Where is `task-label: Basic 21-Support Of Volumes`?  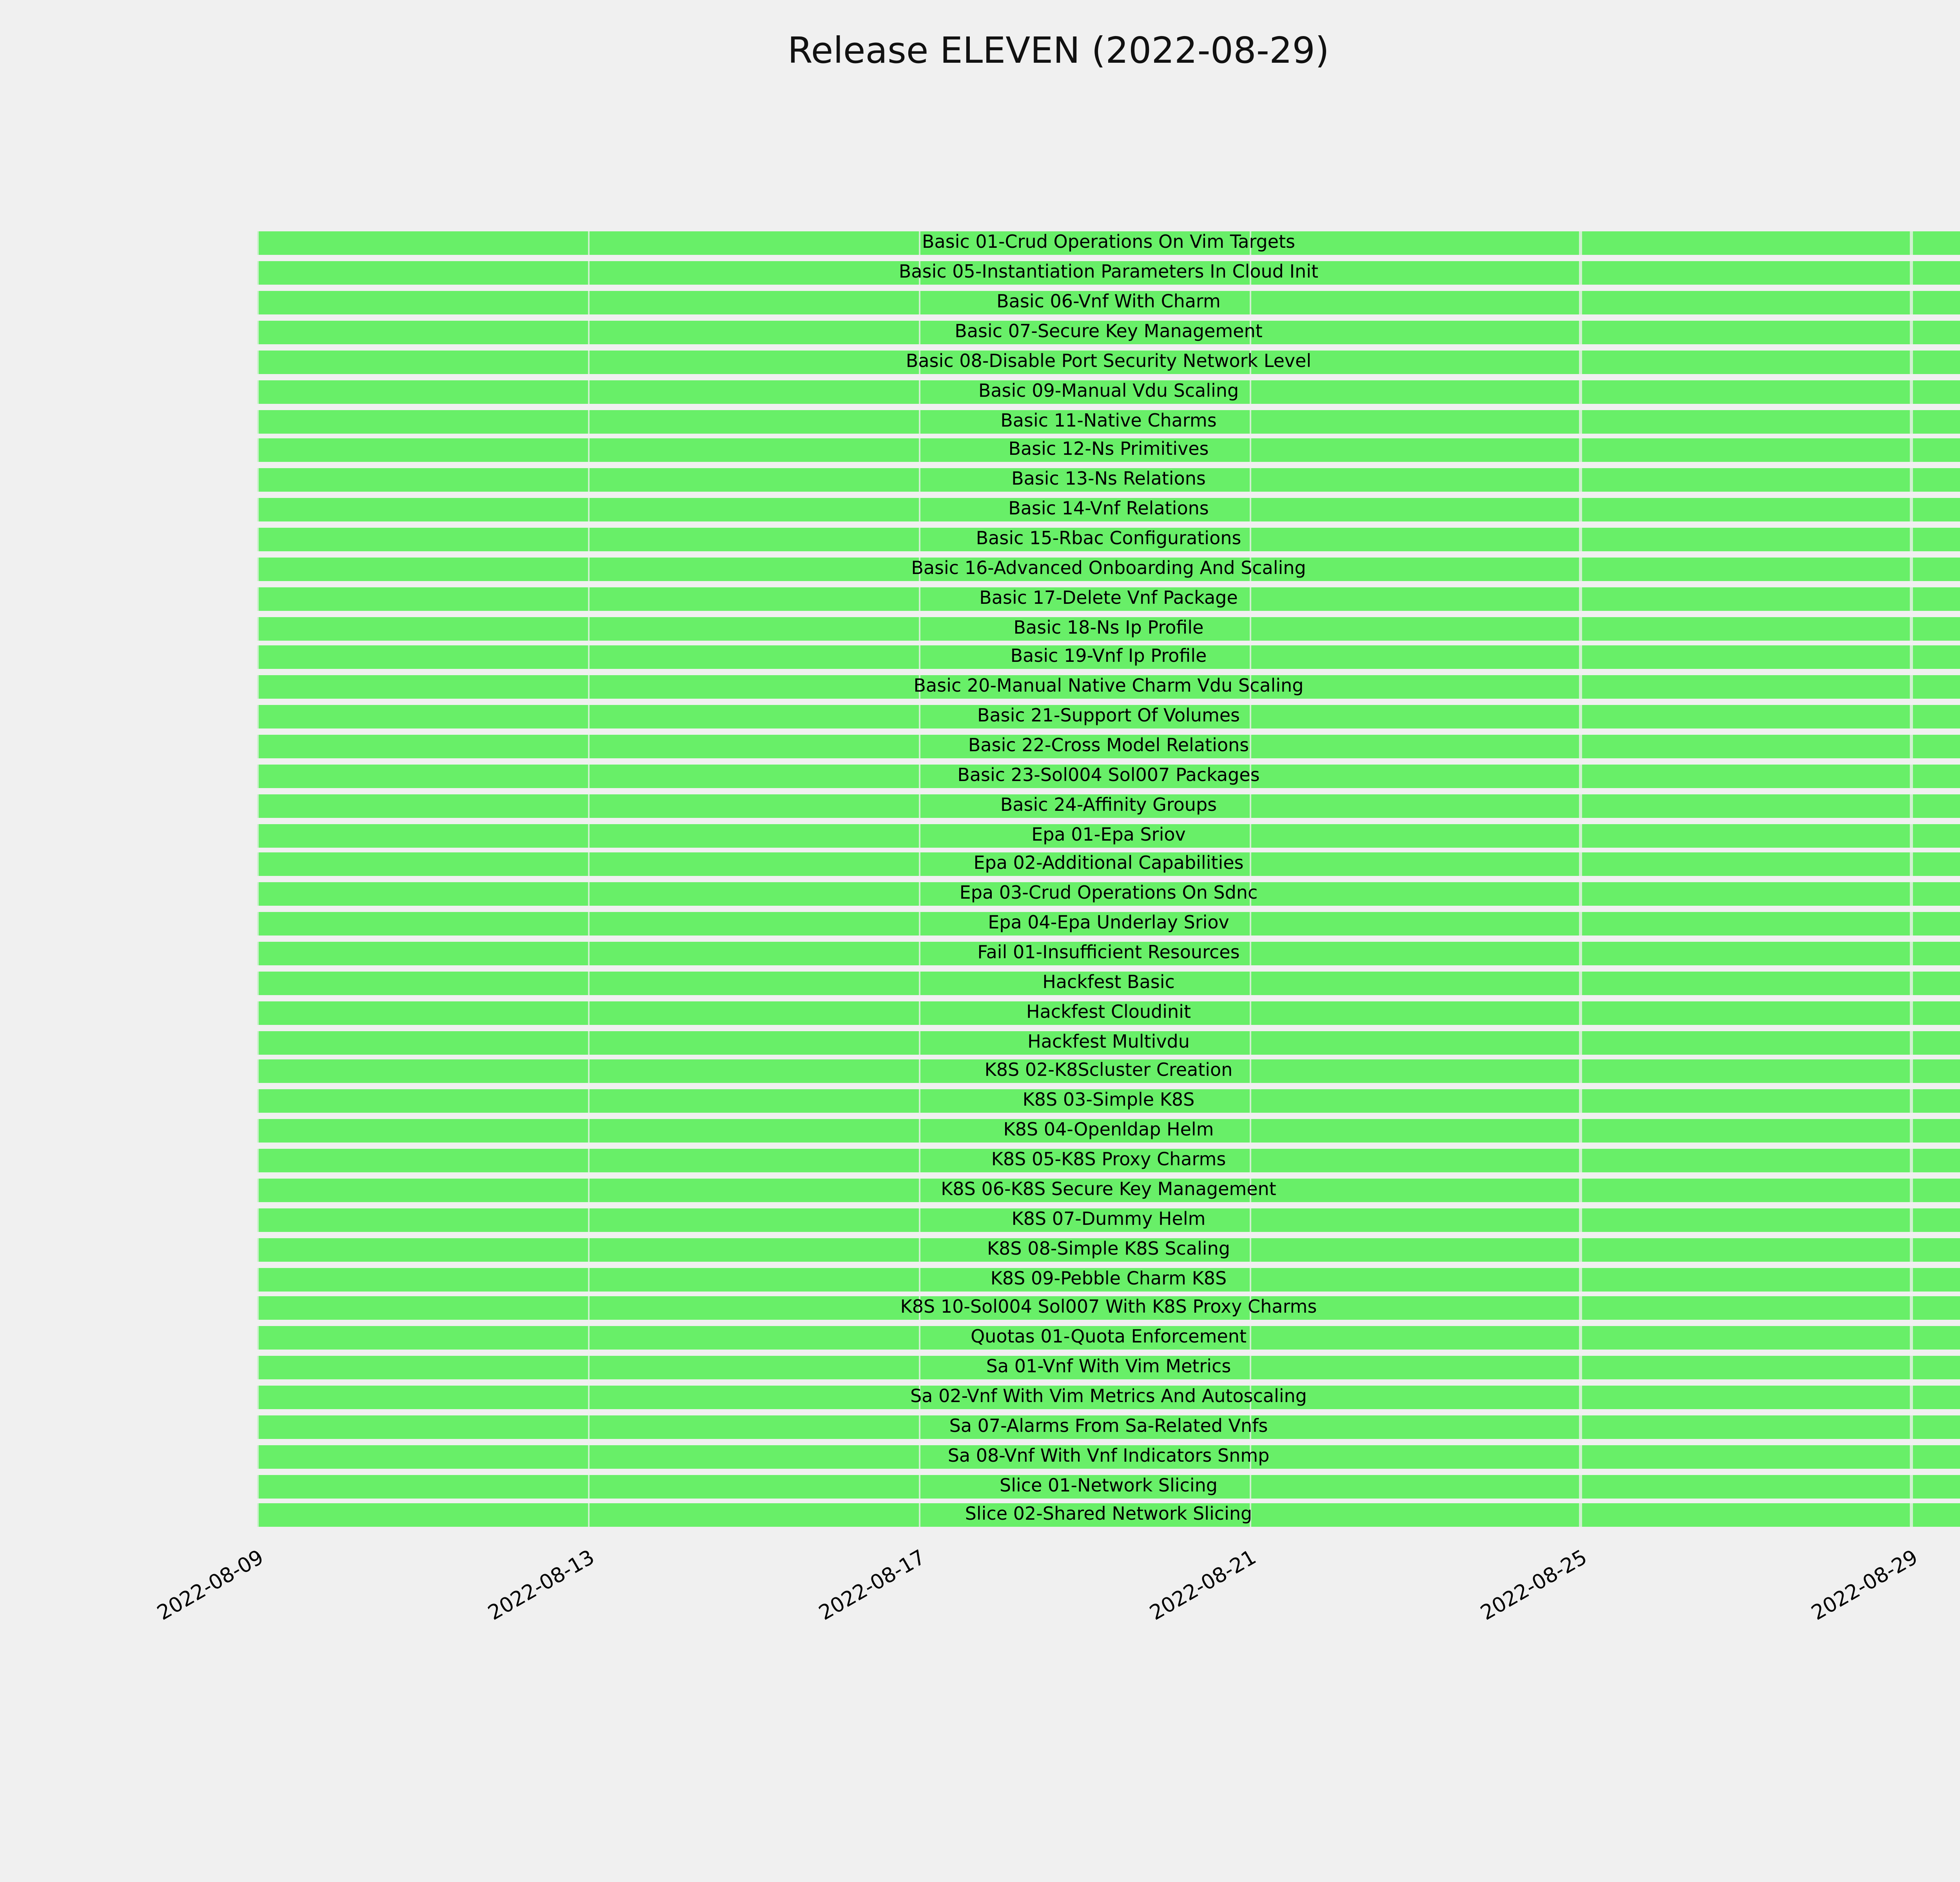 task-label: Basic 21-Support Of Volumes is located at coordinates (1108, 715).